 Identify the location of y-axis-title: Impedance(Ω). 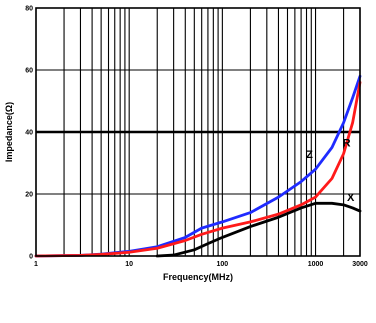
(9, 132).